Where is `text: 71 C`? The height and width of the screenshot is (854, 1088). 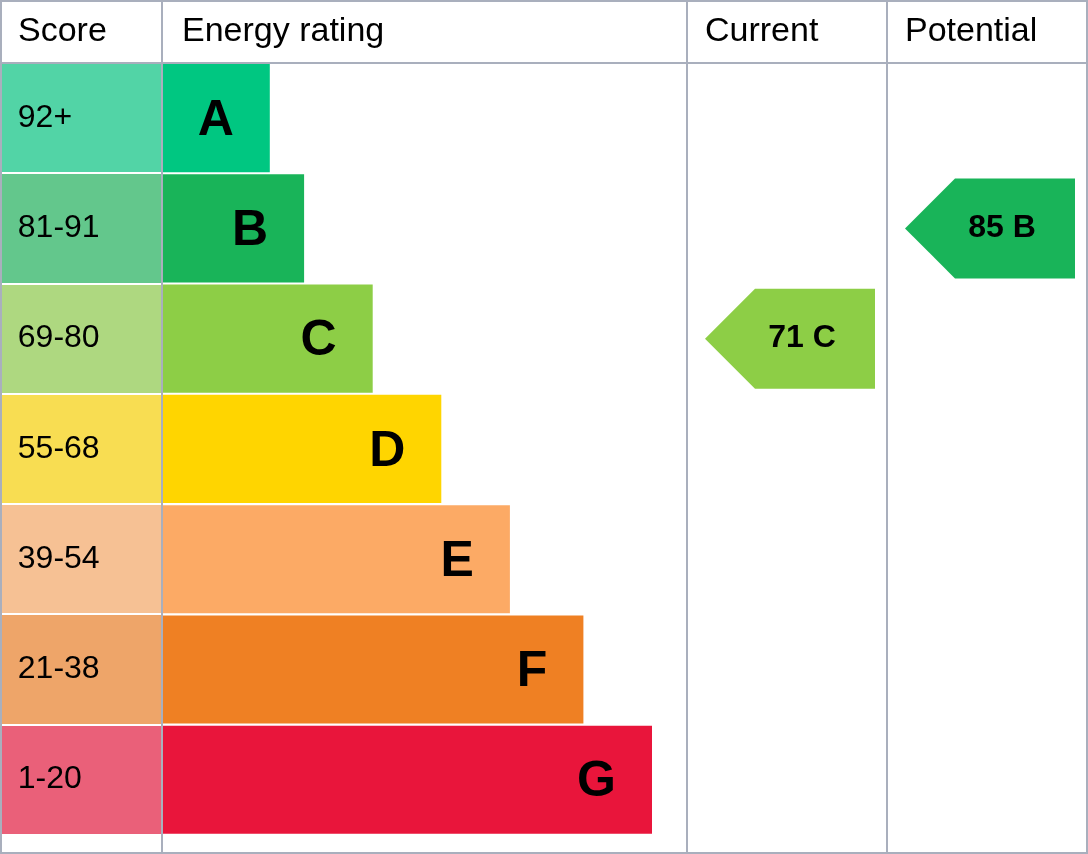 text: 71 C is located at coordinates (802, 336).